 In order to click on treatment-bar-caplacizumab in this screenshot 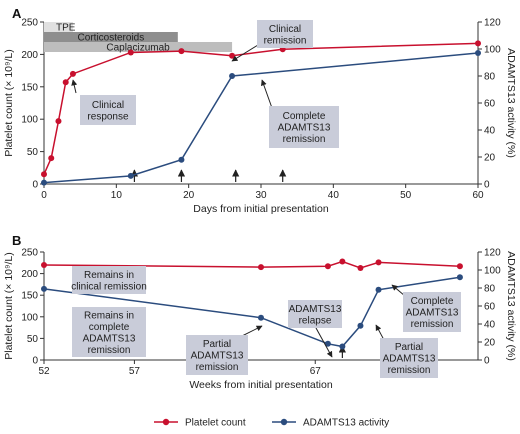, I will do `click(138, 47)`.